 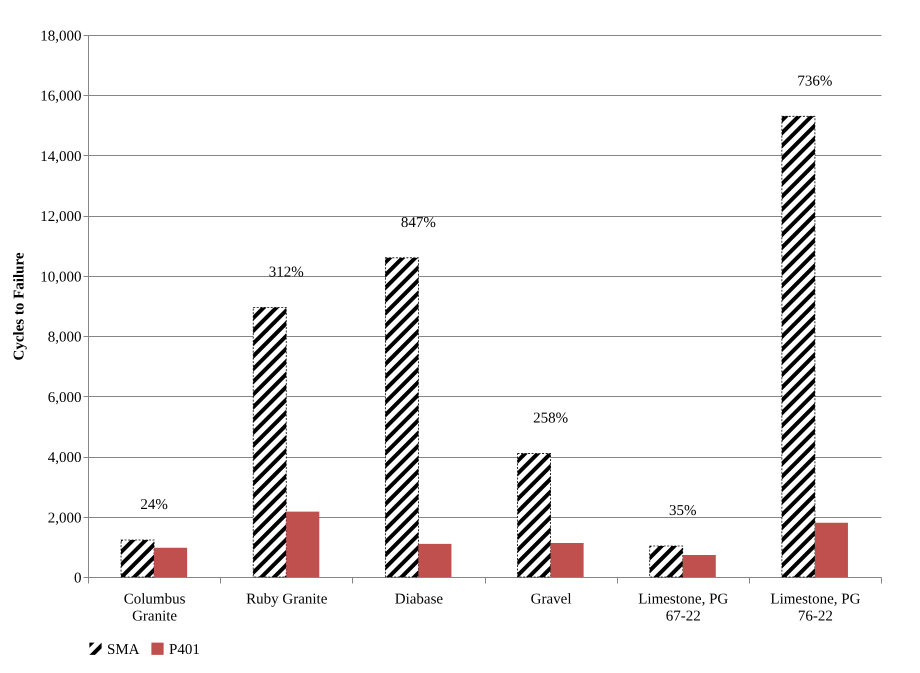 I want to click on annotation: 35%, so click(x=682, y=510).